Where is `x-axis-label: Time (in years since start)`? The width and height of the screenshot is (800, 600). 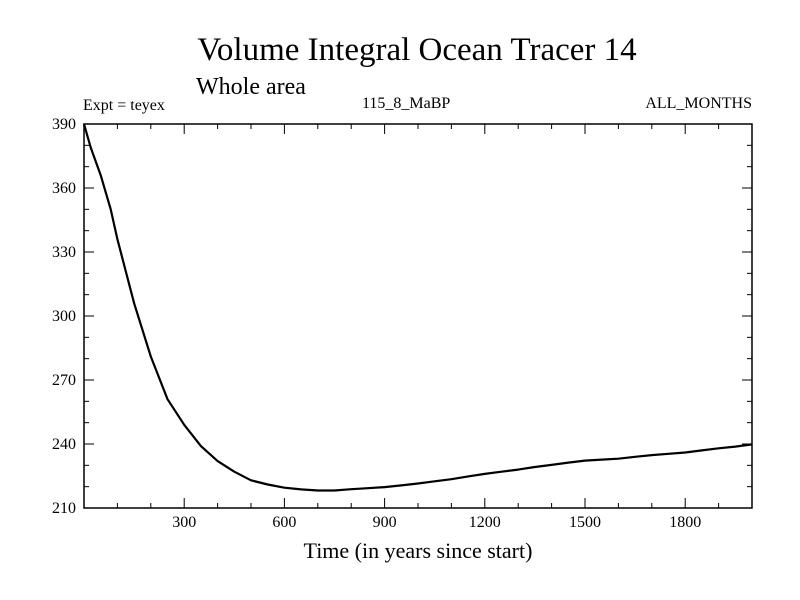 x-axis-label: Time (in years since start) is located at coordinates (418, 550).